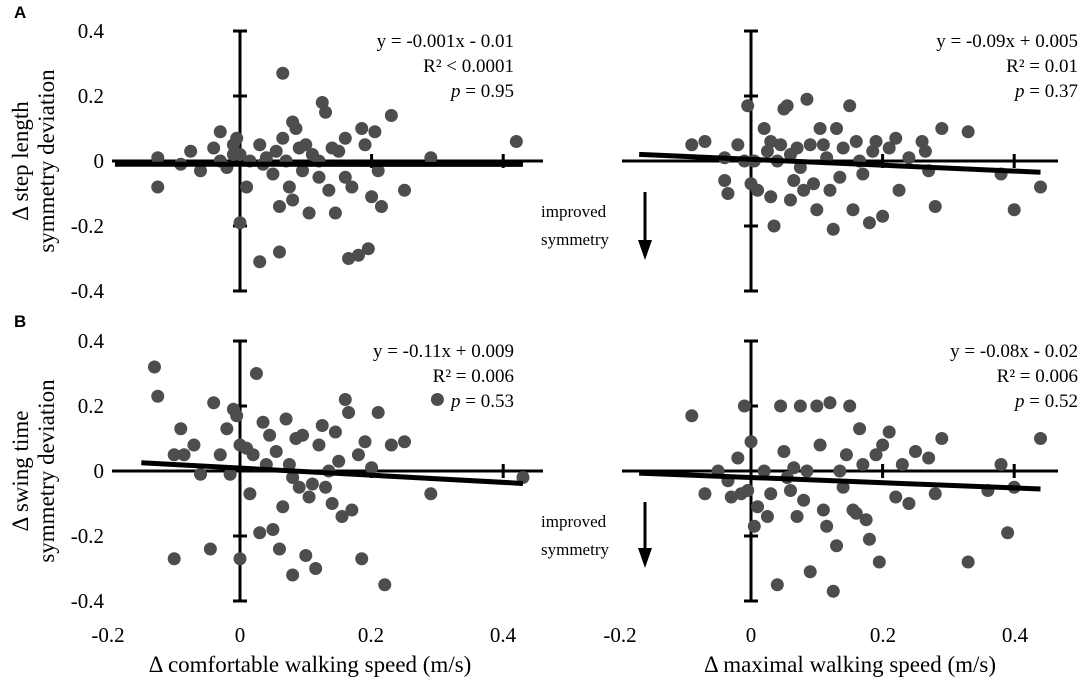 This screenshot has height=681, width=1084. Describe the element at coordinates (815, 635) in the screenshot. I see `xticks-right: -0.2 0 0.2 0.4` at that location.